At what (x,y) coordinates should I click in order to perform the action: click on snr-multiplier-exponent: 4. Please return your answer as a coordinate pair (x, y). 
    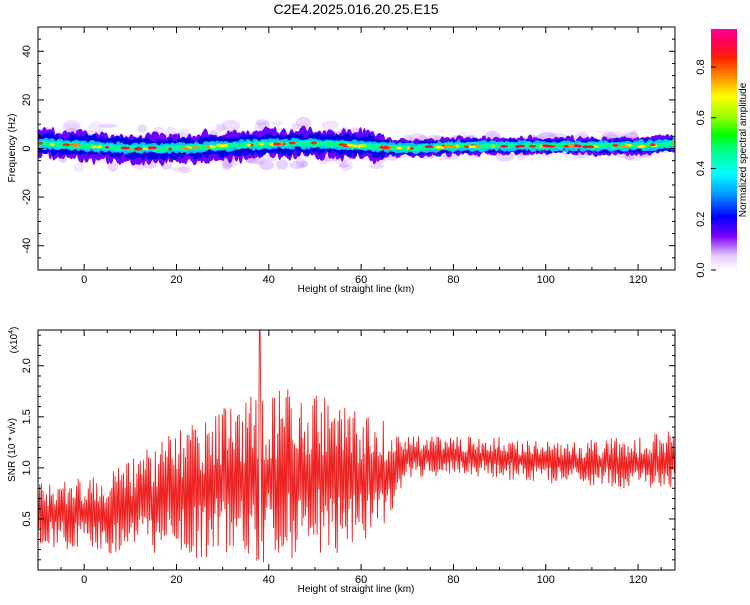
    Looking at the image, I should click on (11, 332).